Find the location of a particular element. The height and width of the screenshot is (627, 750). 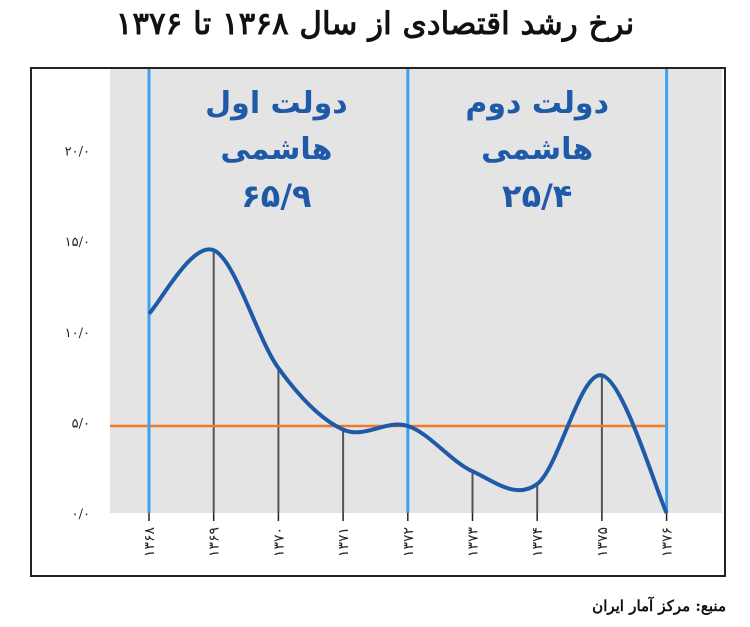

x-tick-label: ۱۳۷۰ is located at coordinates (279, 542).